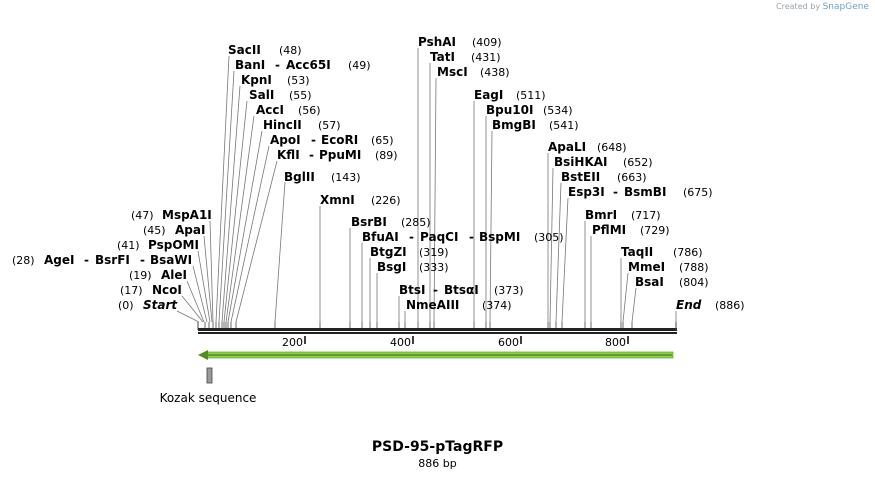 Image resolution: width=875 pixels, height=479 pixels. I want to click on enzyme-site: EagI (511), so click(510, 95).